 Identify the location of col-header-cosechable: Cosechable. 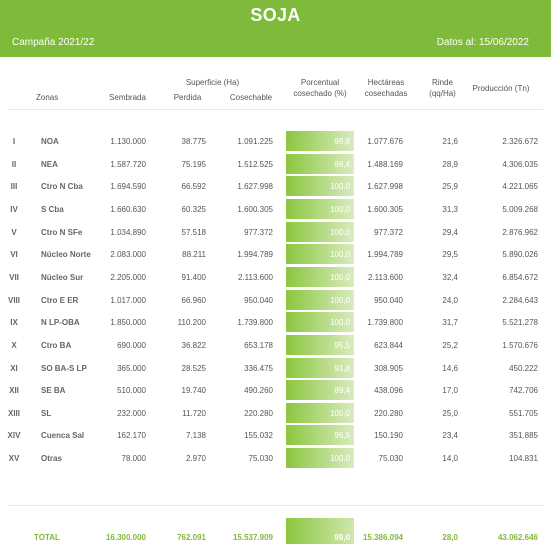
(251, 97).